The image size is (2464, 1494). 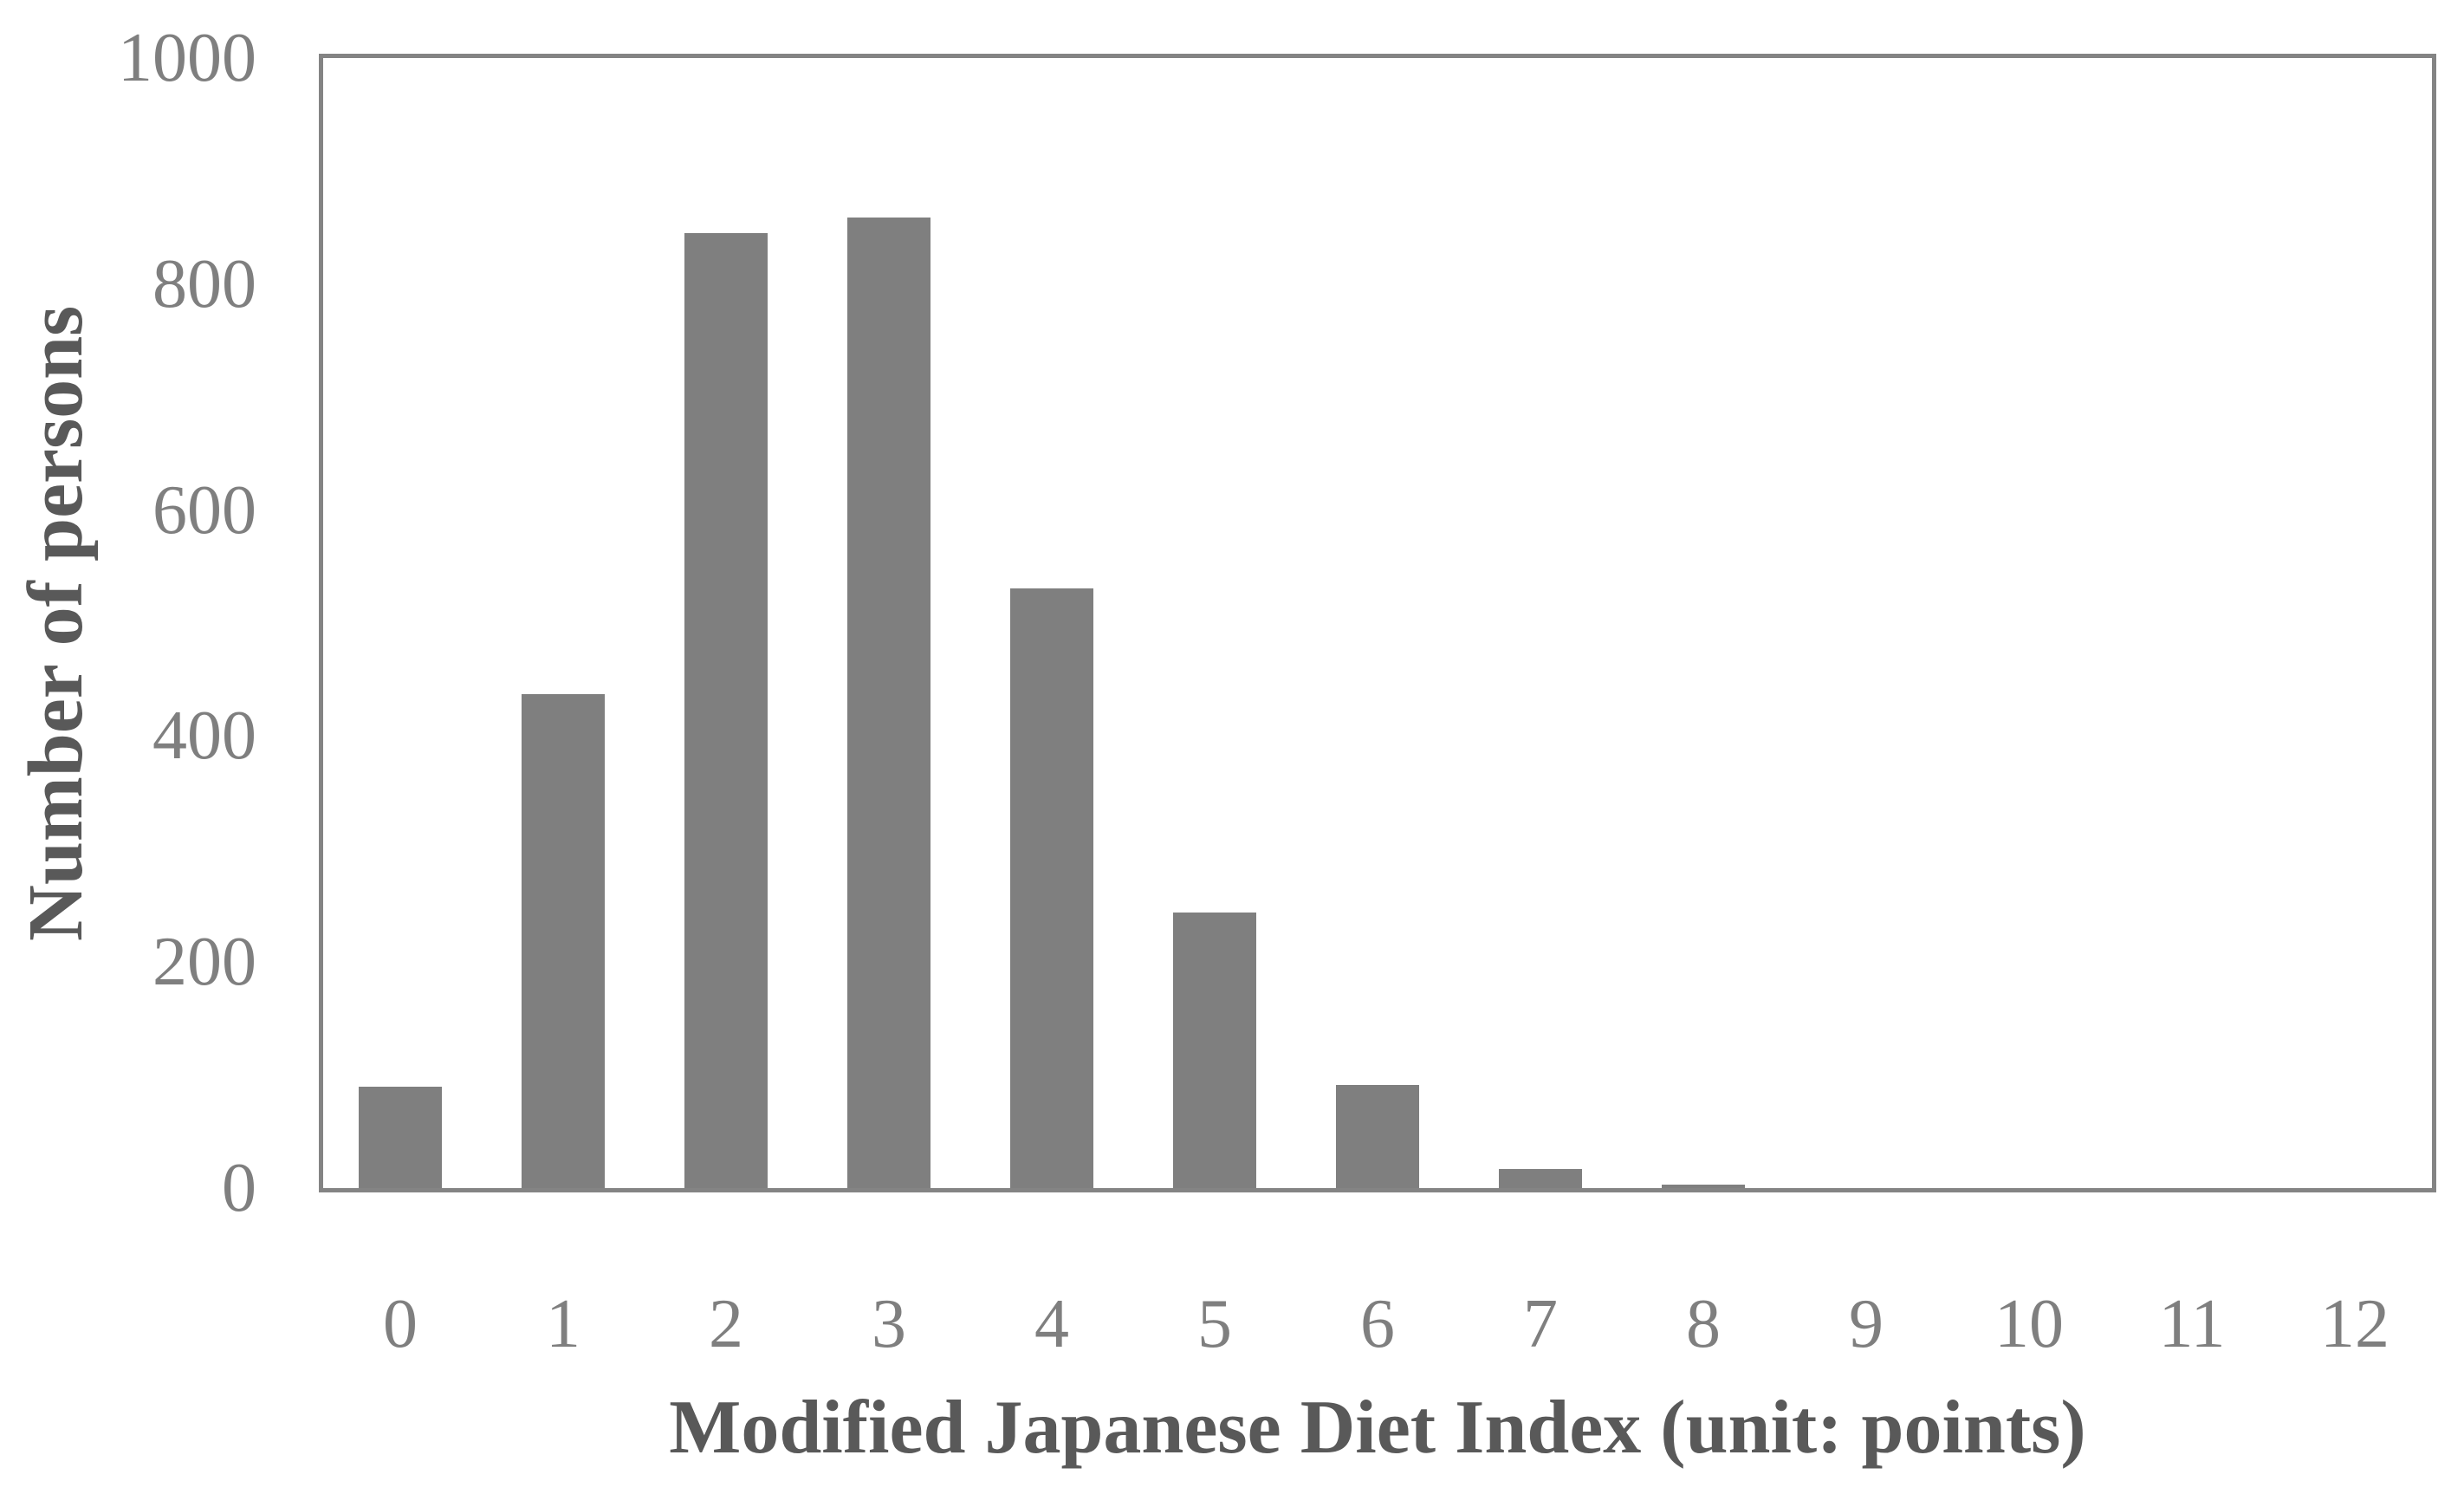 What do you see at coordinates (1378, 1324) in the screenshot?
I see `x-tick-label: 6` at bounding box center [1378, 1324].